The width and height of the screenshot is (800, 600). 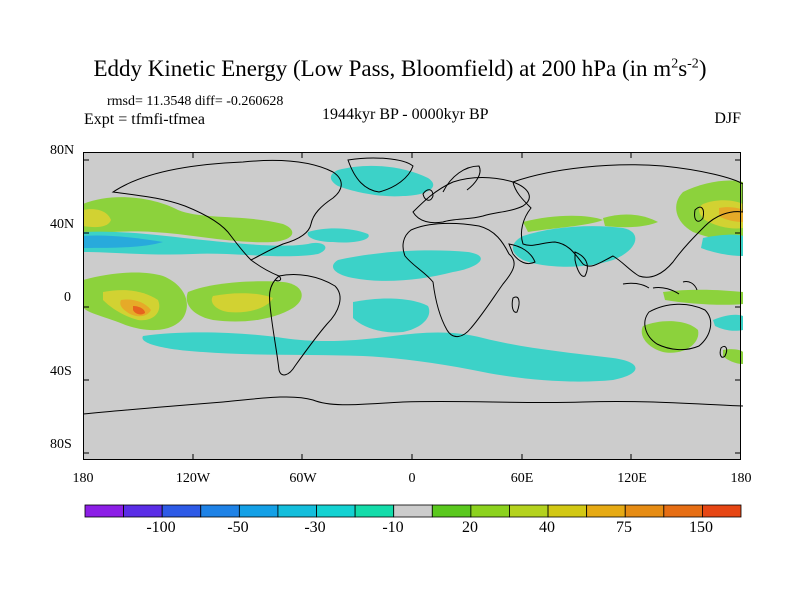 What do you see at coordinates (574, 246) in the screenshot?
I see `fill-india-cyan` at bounding box center [574, 246].